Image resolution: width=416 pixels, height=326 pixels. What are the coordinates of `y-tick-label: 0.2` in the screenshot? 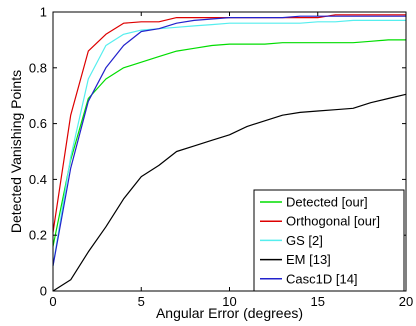 It's located at (38, 235).